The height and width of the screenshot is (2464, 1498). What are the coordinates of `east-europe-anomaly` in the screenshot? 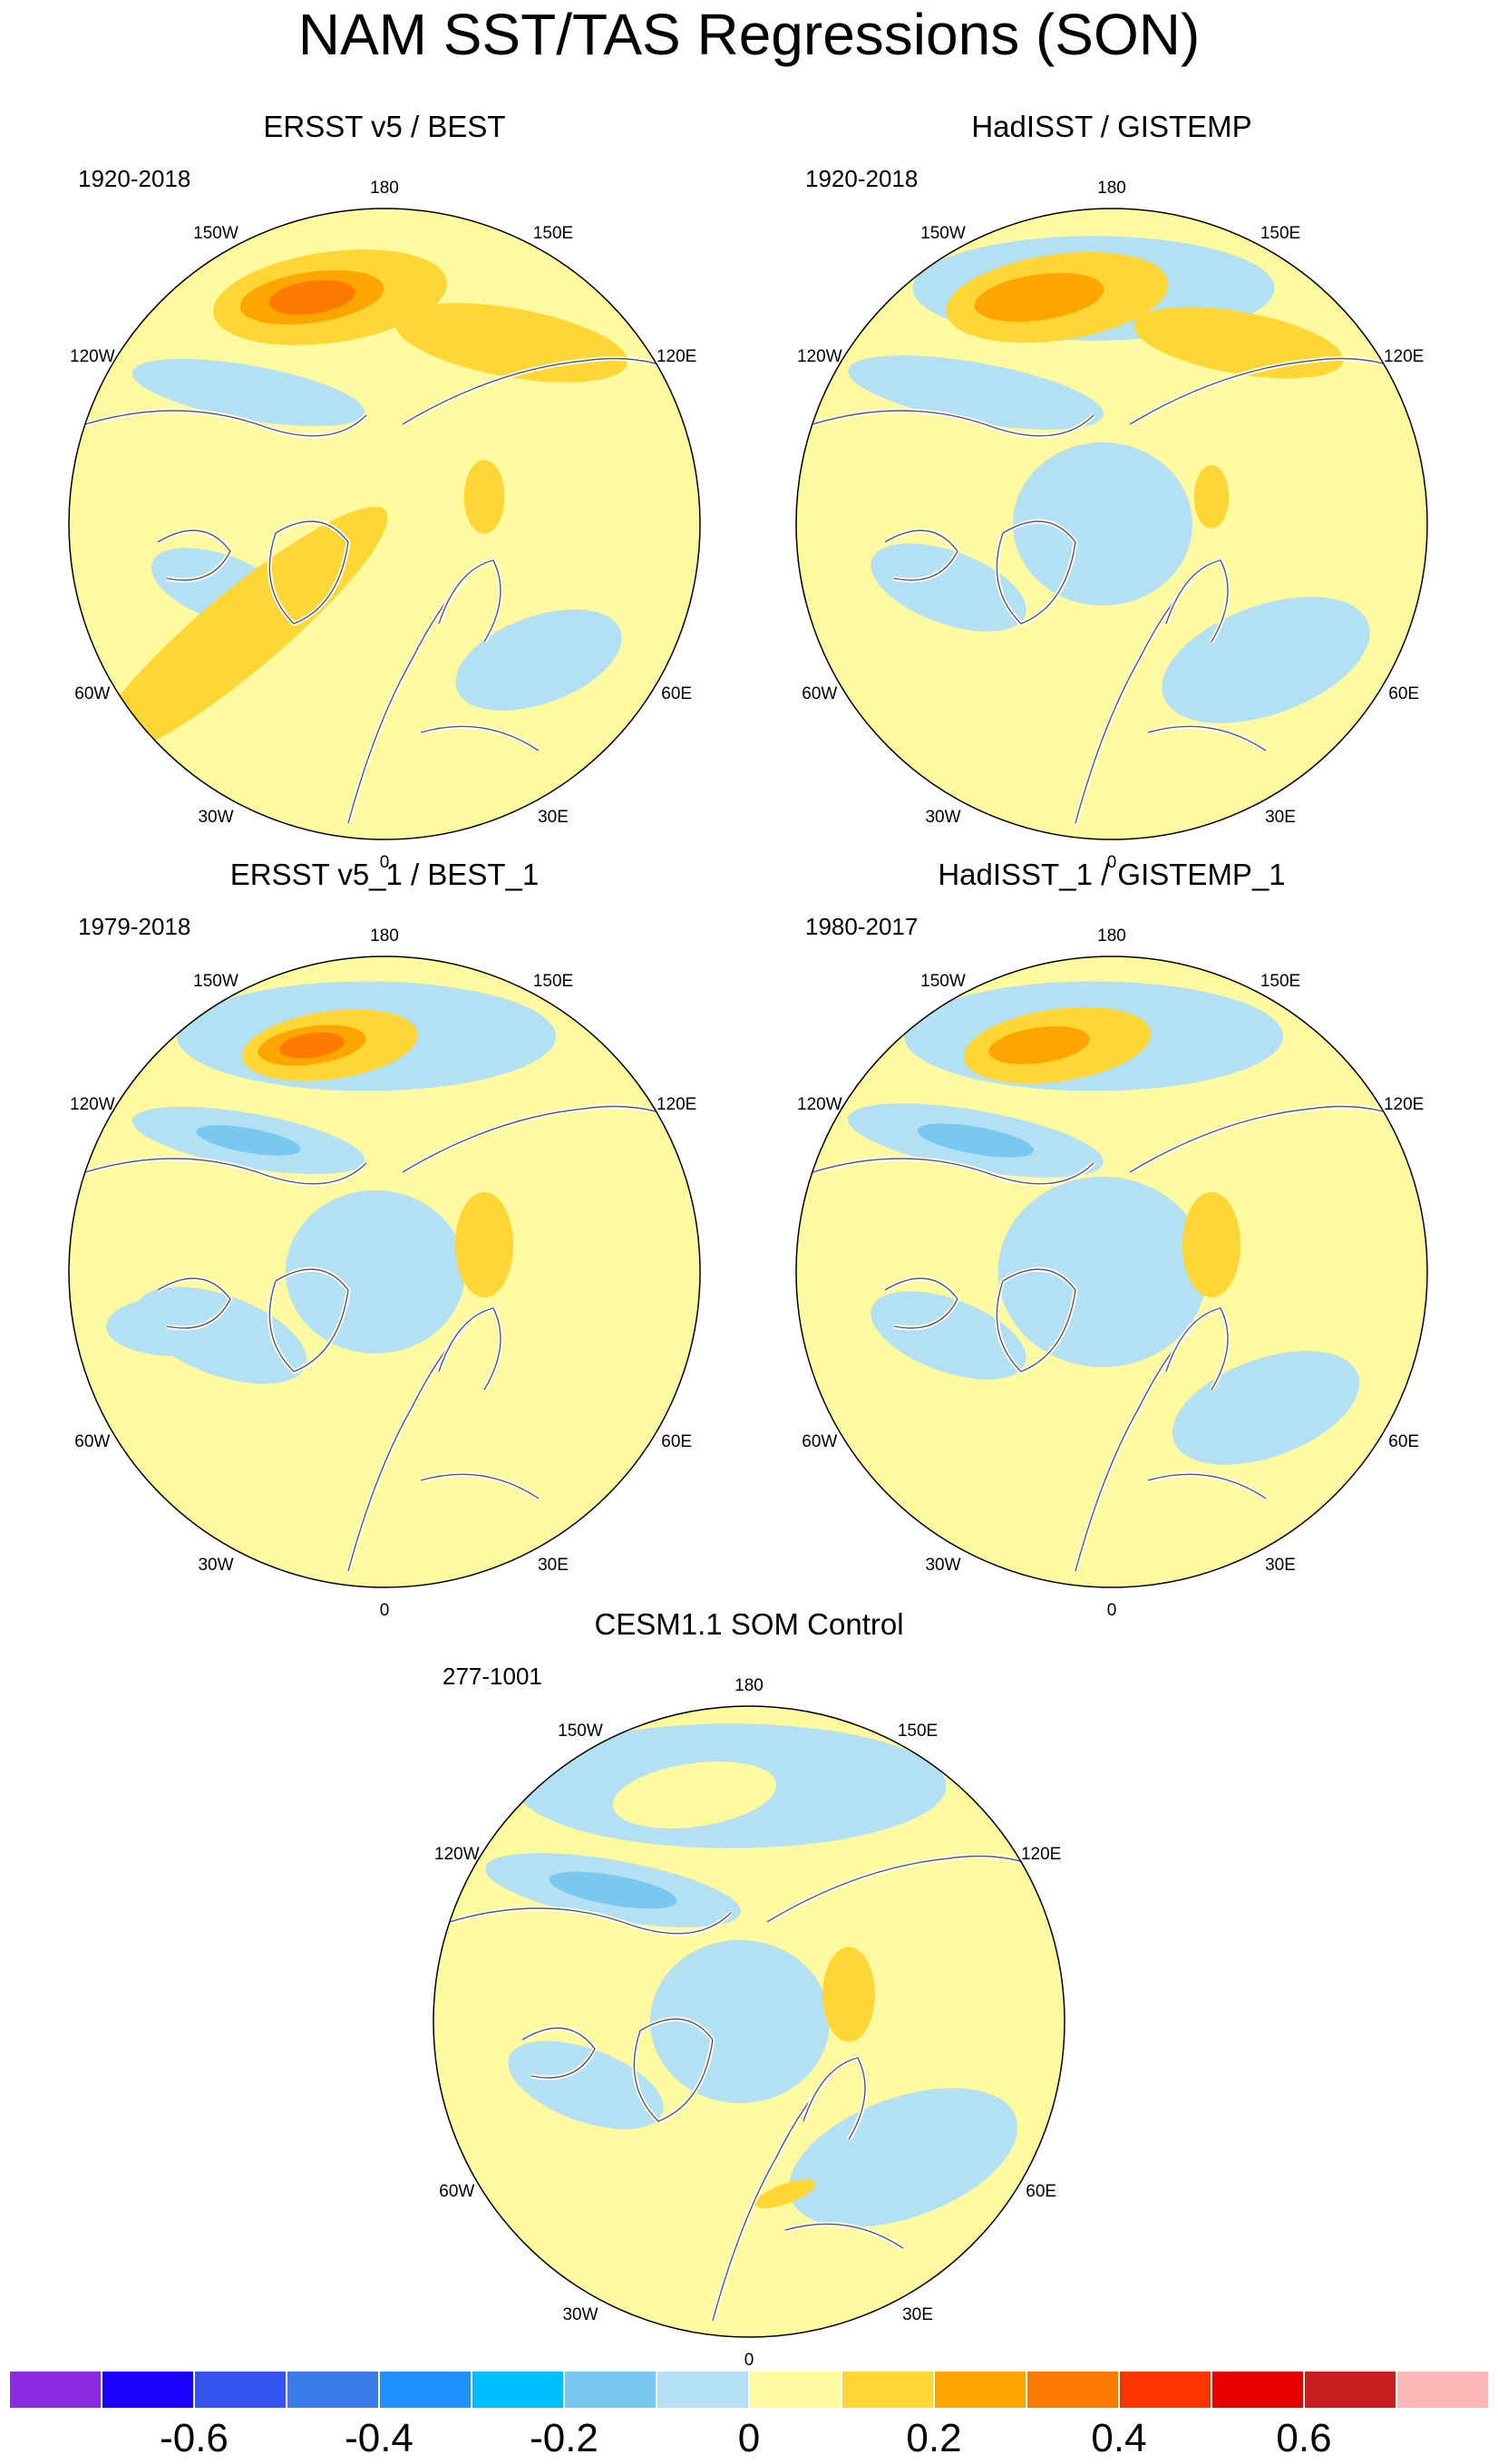 It's located at (1266, 660).